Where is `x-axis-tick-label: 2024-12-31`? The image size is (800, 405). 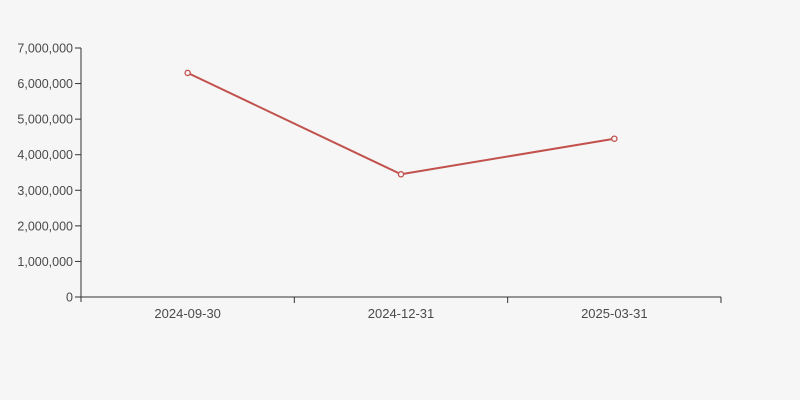 x-axis-tick-label: 2024-12-31 is located at coordinates (401, 313).